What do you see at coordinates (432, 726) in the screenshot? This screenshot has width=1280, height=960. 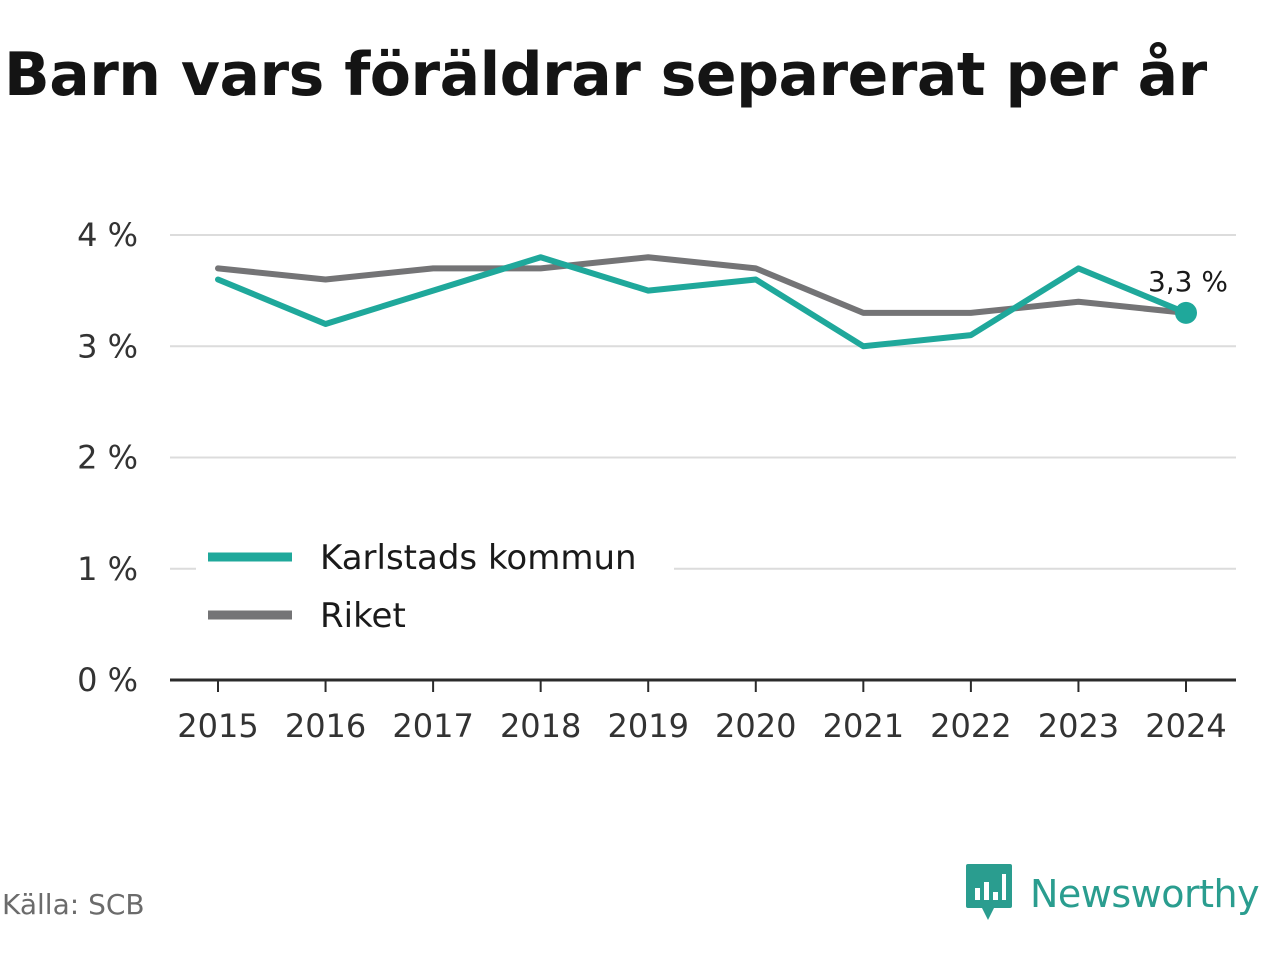 I see `x-tick-label: 2017` at bounding box center [432, 726].